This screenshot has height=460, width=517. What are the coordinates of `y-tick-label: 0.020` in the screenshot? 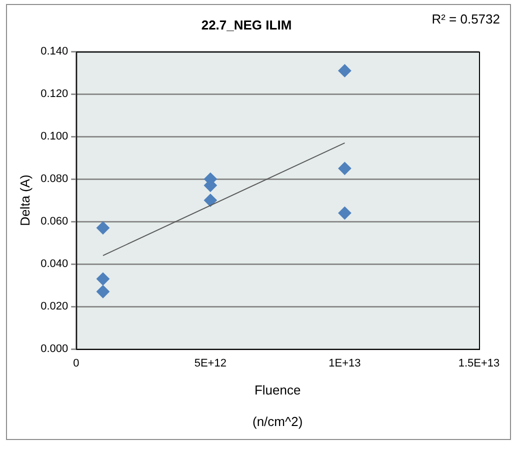 It's located at (54, 306).